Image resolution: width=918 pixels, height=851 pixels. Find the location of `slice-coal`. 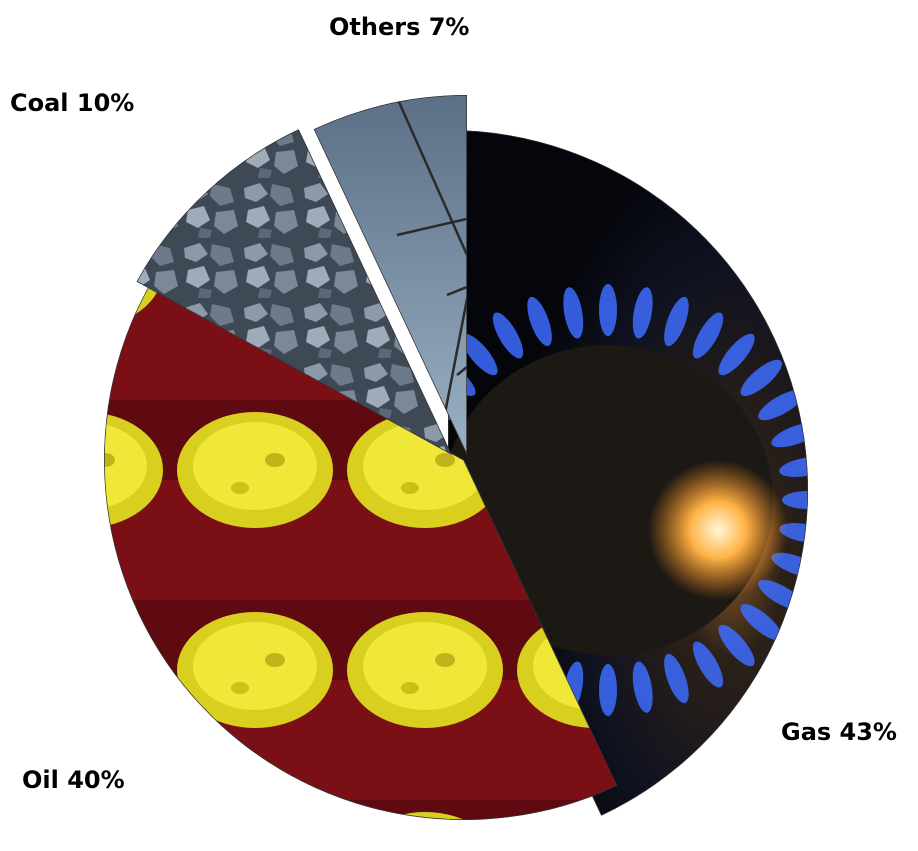

slice-coal is located at coordinates (294, 292).